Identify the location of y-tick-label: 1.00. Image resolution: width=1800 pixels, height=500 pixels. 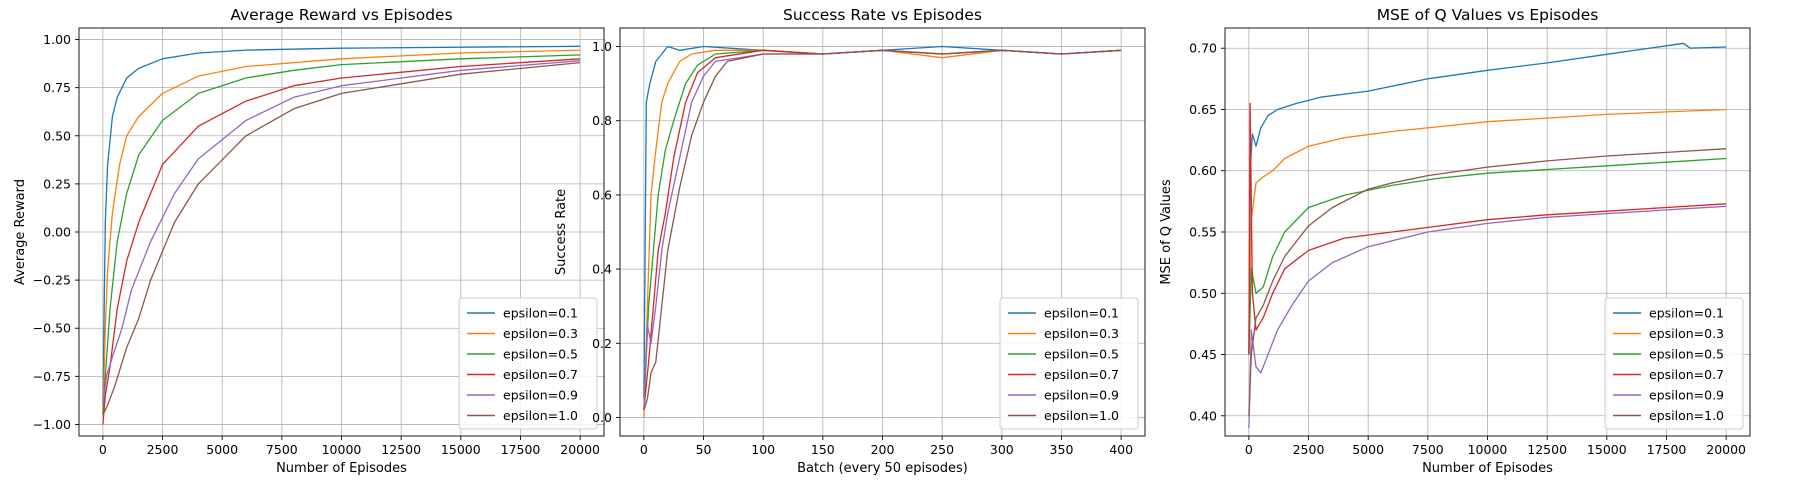
(57, 39).